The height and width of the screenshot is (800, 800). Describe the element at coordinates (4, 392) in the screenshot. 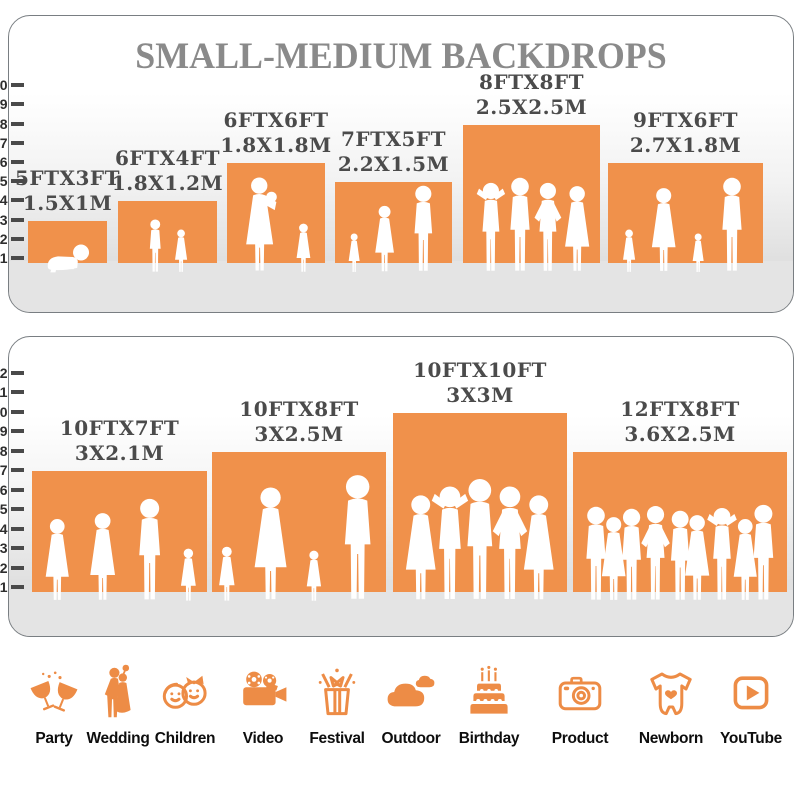

I see `y-axis-tick-label: 11` at that location.